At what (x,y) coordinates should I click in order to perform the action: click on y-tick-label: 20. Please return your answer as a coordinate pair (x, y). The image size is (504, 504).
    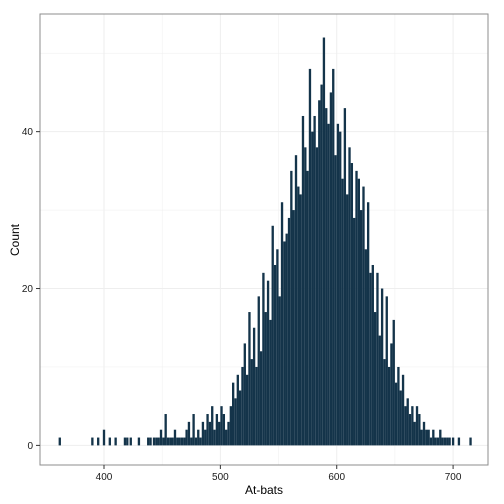
    Looking at the image, I should click on (28, 289).